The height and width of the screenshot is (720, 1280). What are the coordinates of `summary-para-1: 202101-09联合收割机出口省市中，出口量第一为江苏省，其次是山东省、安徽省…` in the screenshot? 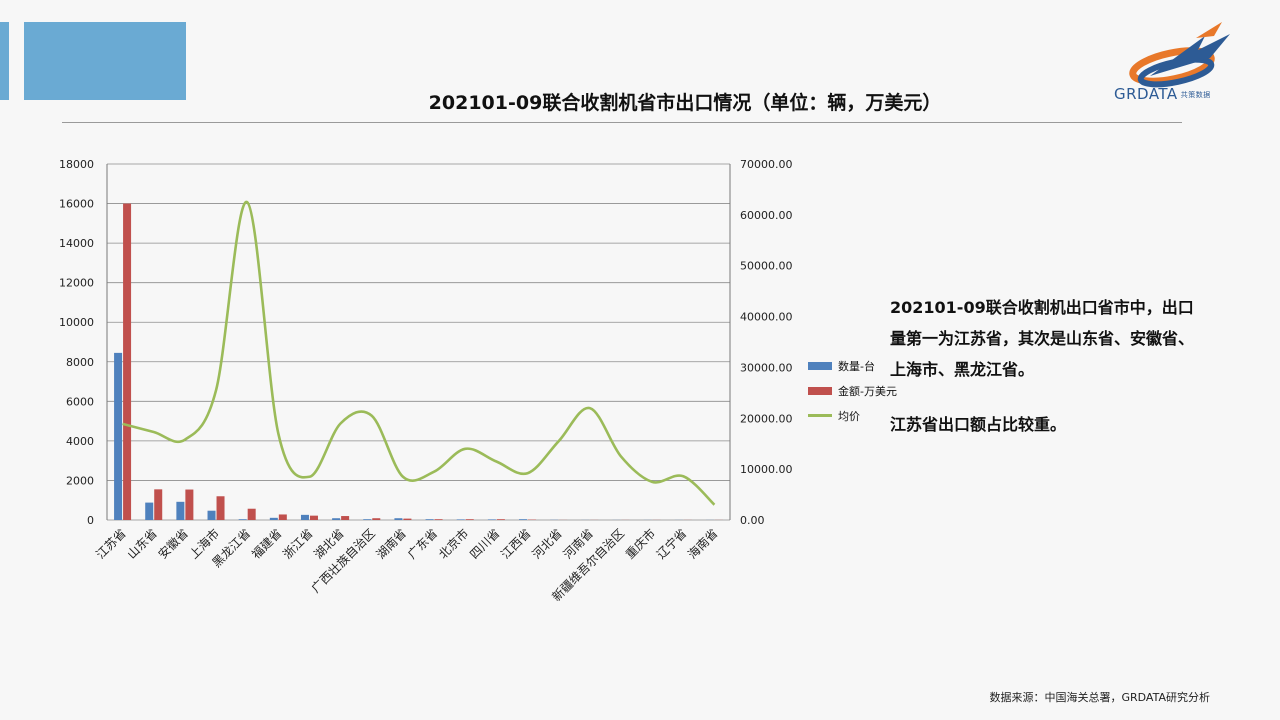 It's located at (1042, 338).